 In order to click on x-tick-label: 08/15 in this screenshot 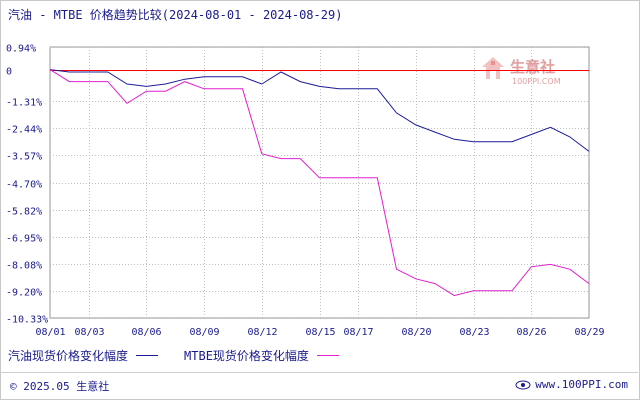, I will do `click(320, 332)`.